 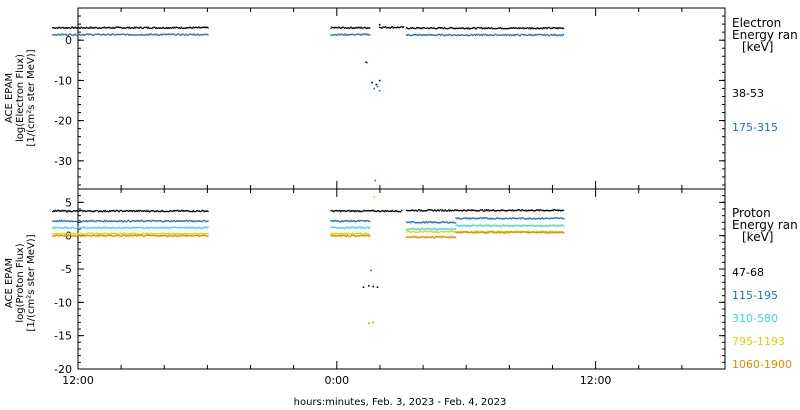 I want to click on proton-ylabel-line-1: ACE EPAM, so click(x=9, y=283).